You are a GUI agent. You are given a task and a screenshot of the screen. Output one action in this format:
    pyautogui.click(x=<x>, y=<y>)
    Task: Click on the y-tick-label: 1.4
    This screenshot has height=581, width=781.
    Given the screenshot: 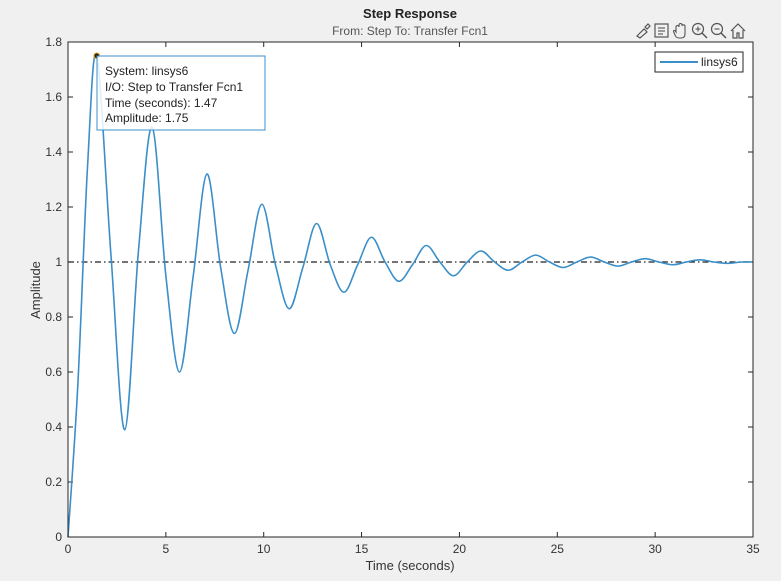 What is the action you would take?
    pyautogui.click(x=53, y=152)
    